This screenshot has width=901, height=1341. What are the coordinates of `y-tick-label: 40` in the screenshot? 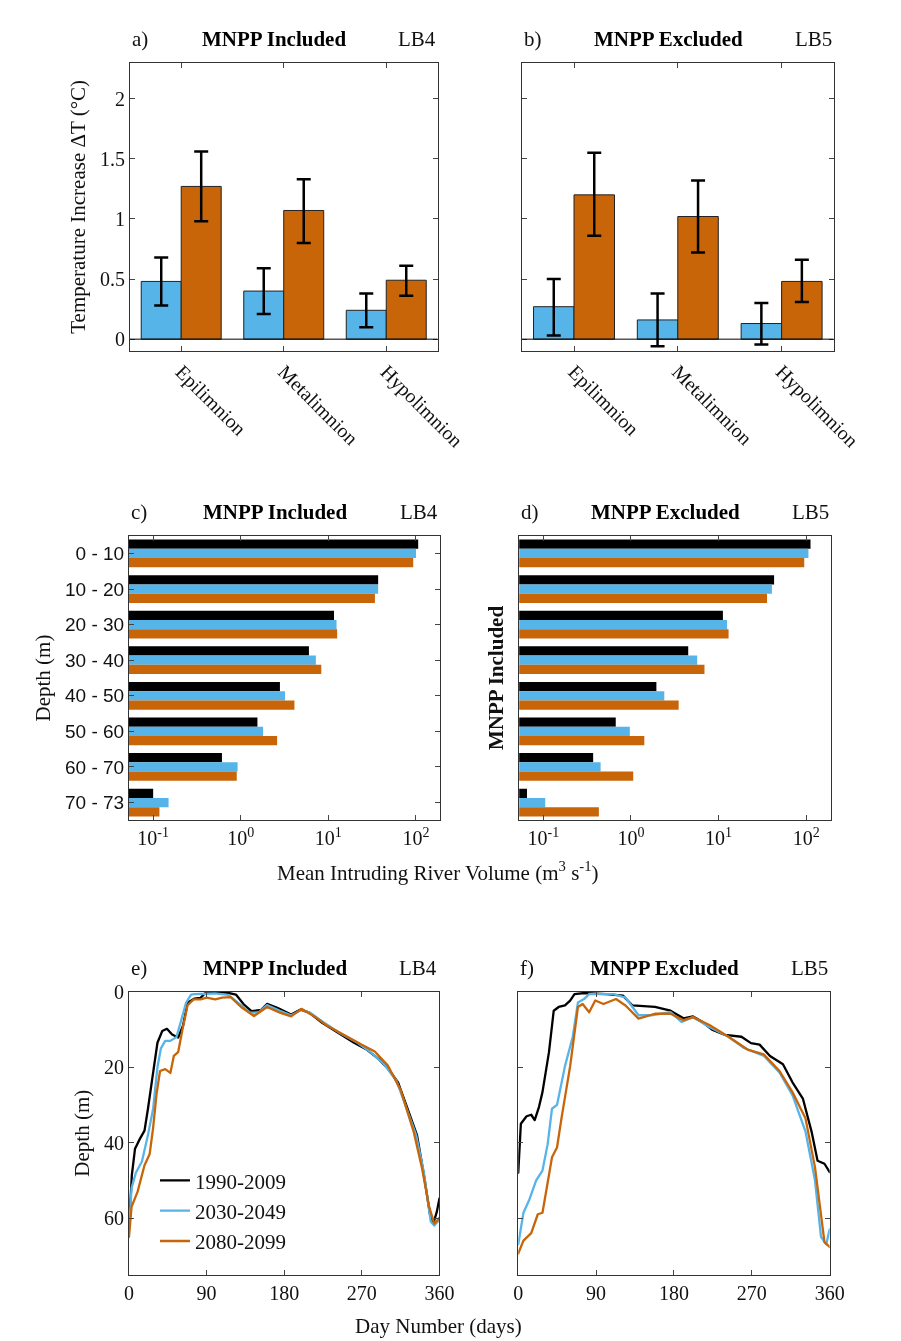 It's located at (113, 1142).